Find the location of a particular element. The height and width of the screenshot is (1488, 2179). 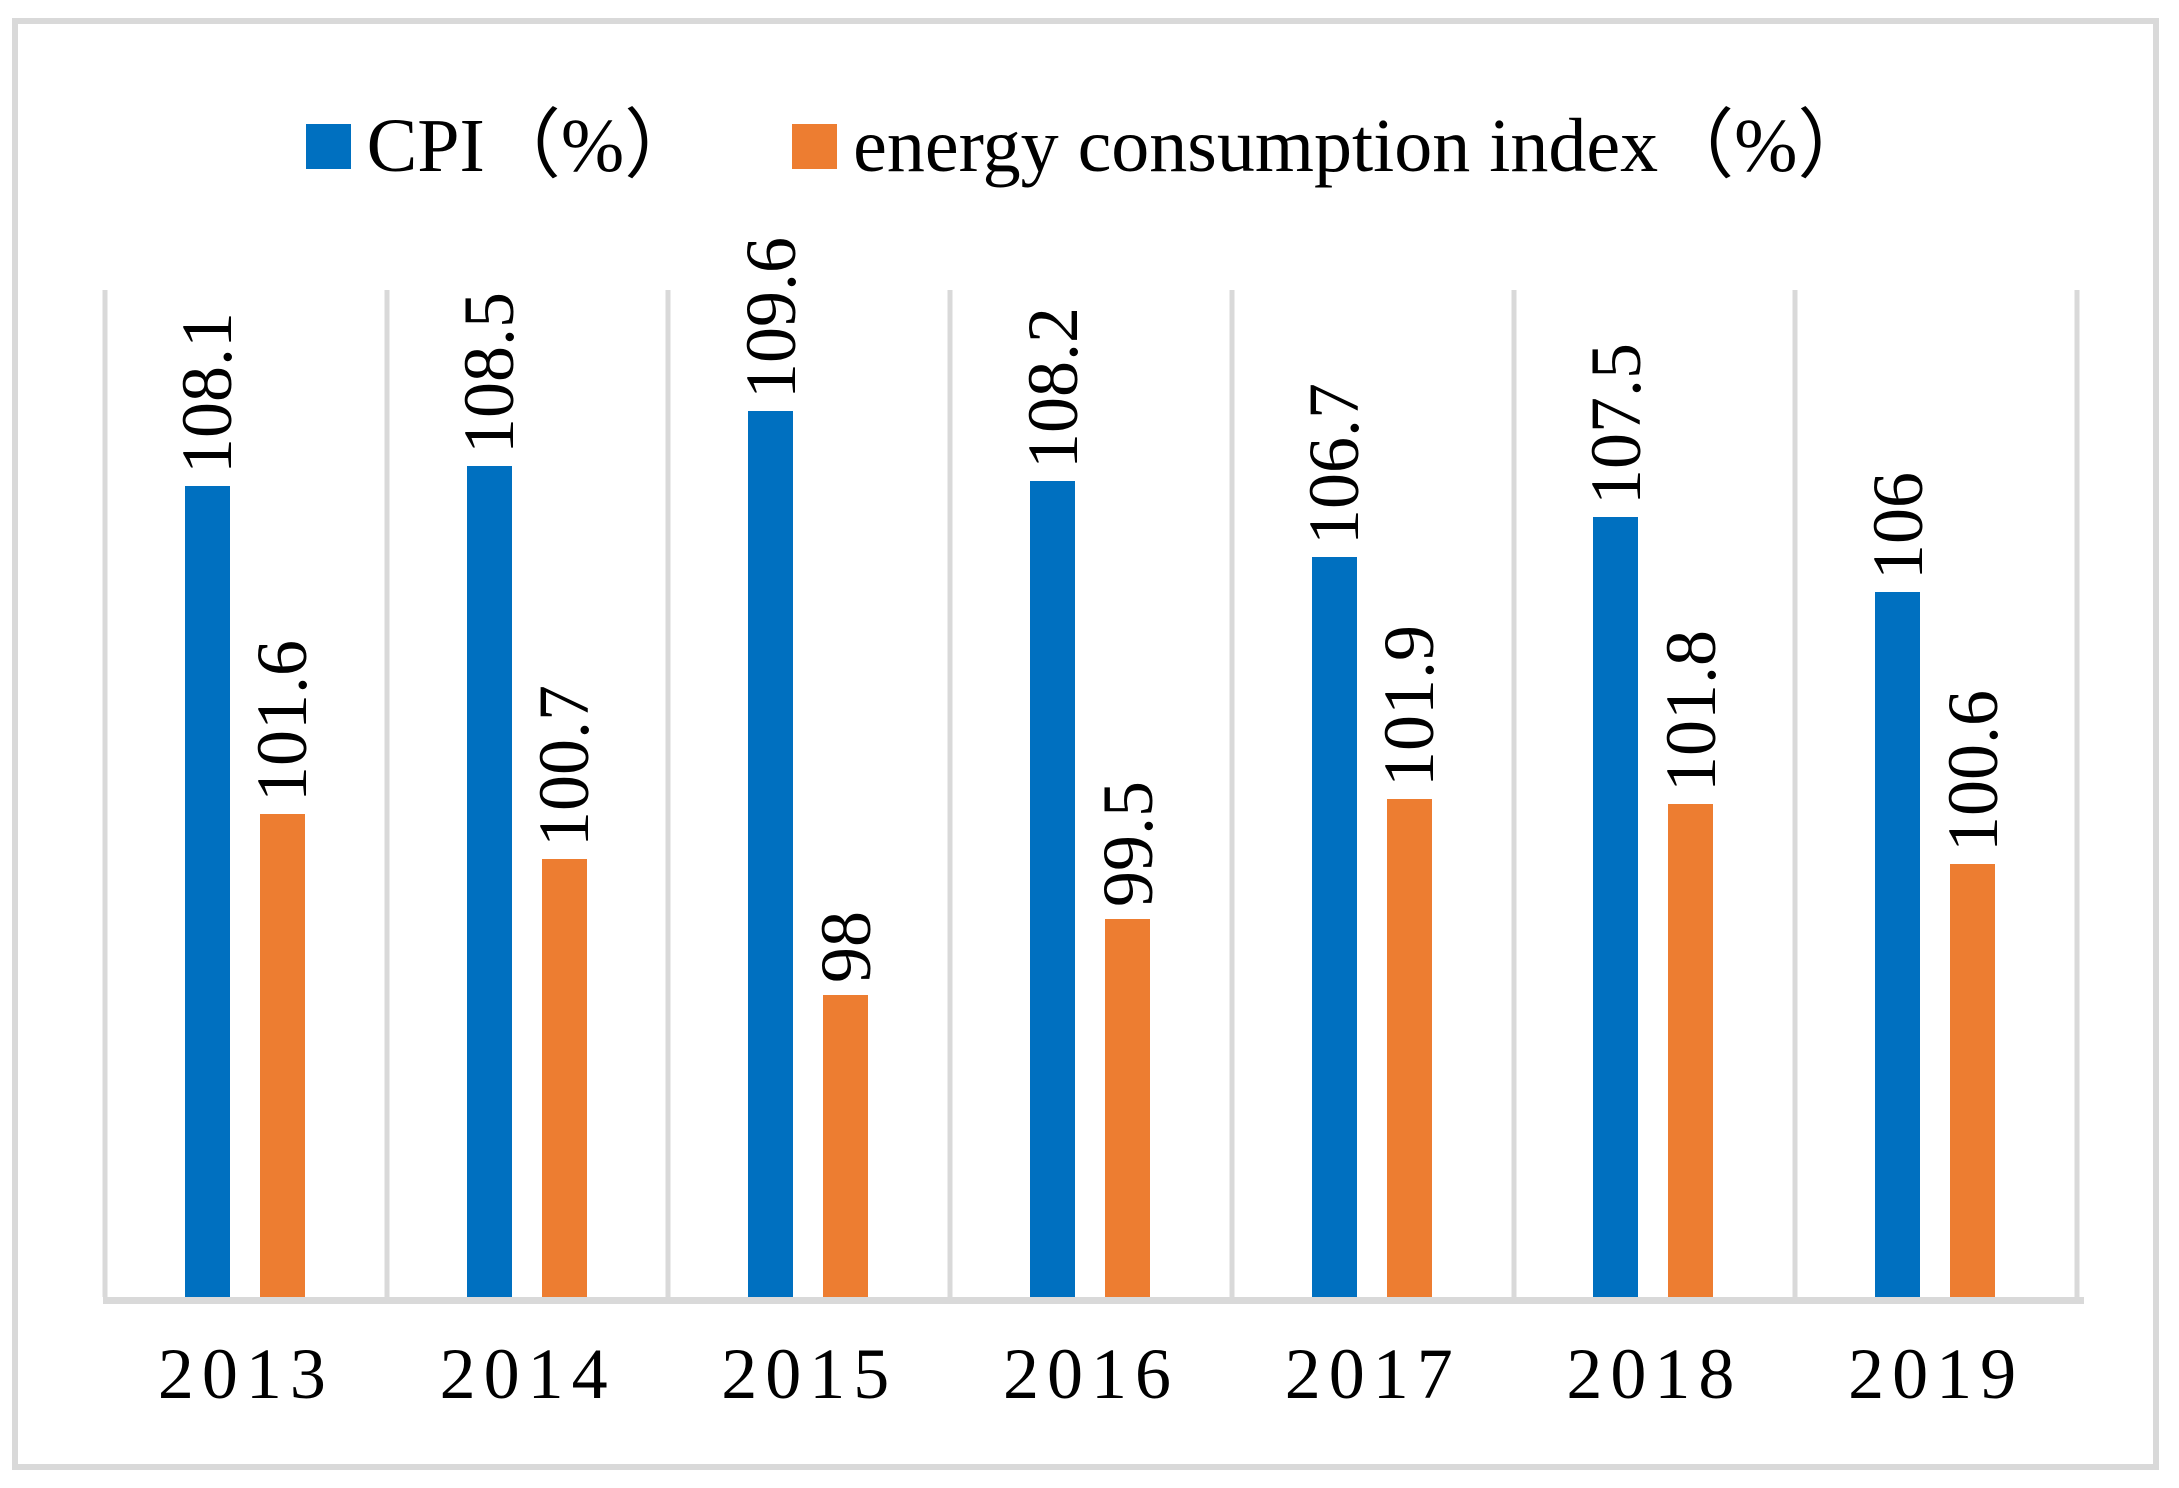

x-axis-label-2016: 2016 is located at coordinates (1091, 1374).